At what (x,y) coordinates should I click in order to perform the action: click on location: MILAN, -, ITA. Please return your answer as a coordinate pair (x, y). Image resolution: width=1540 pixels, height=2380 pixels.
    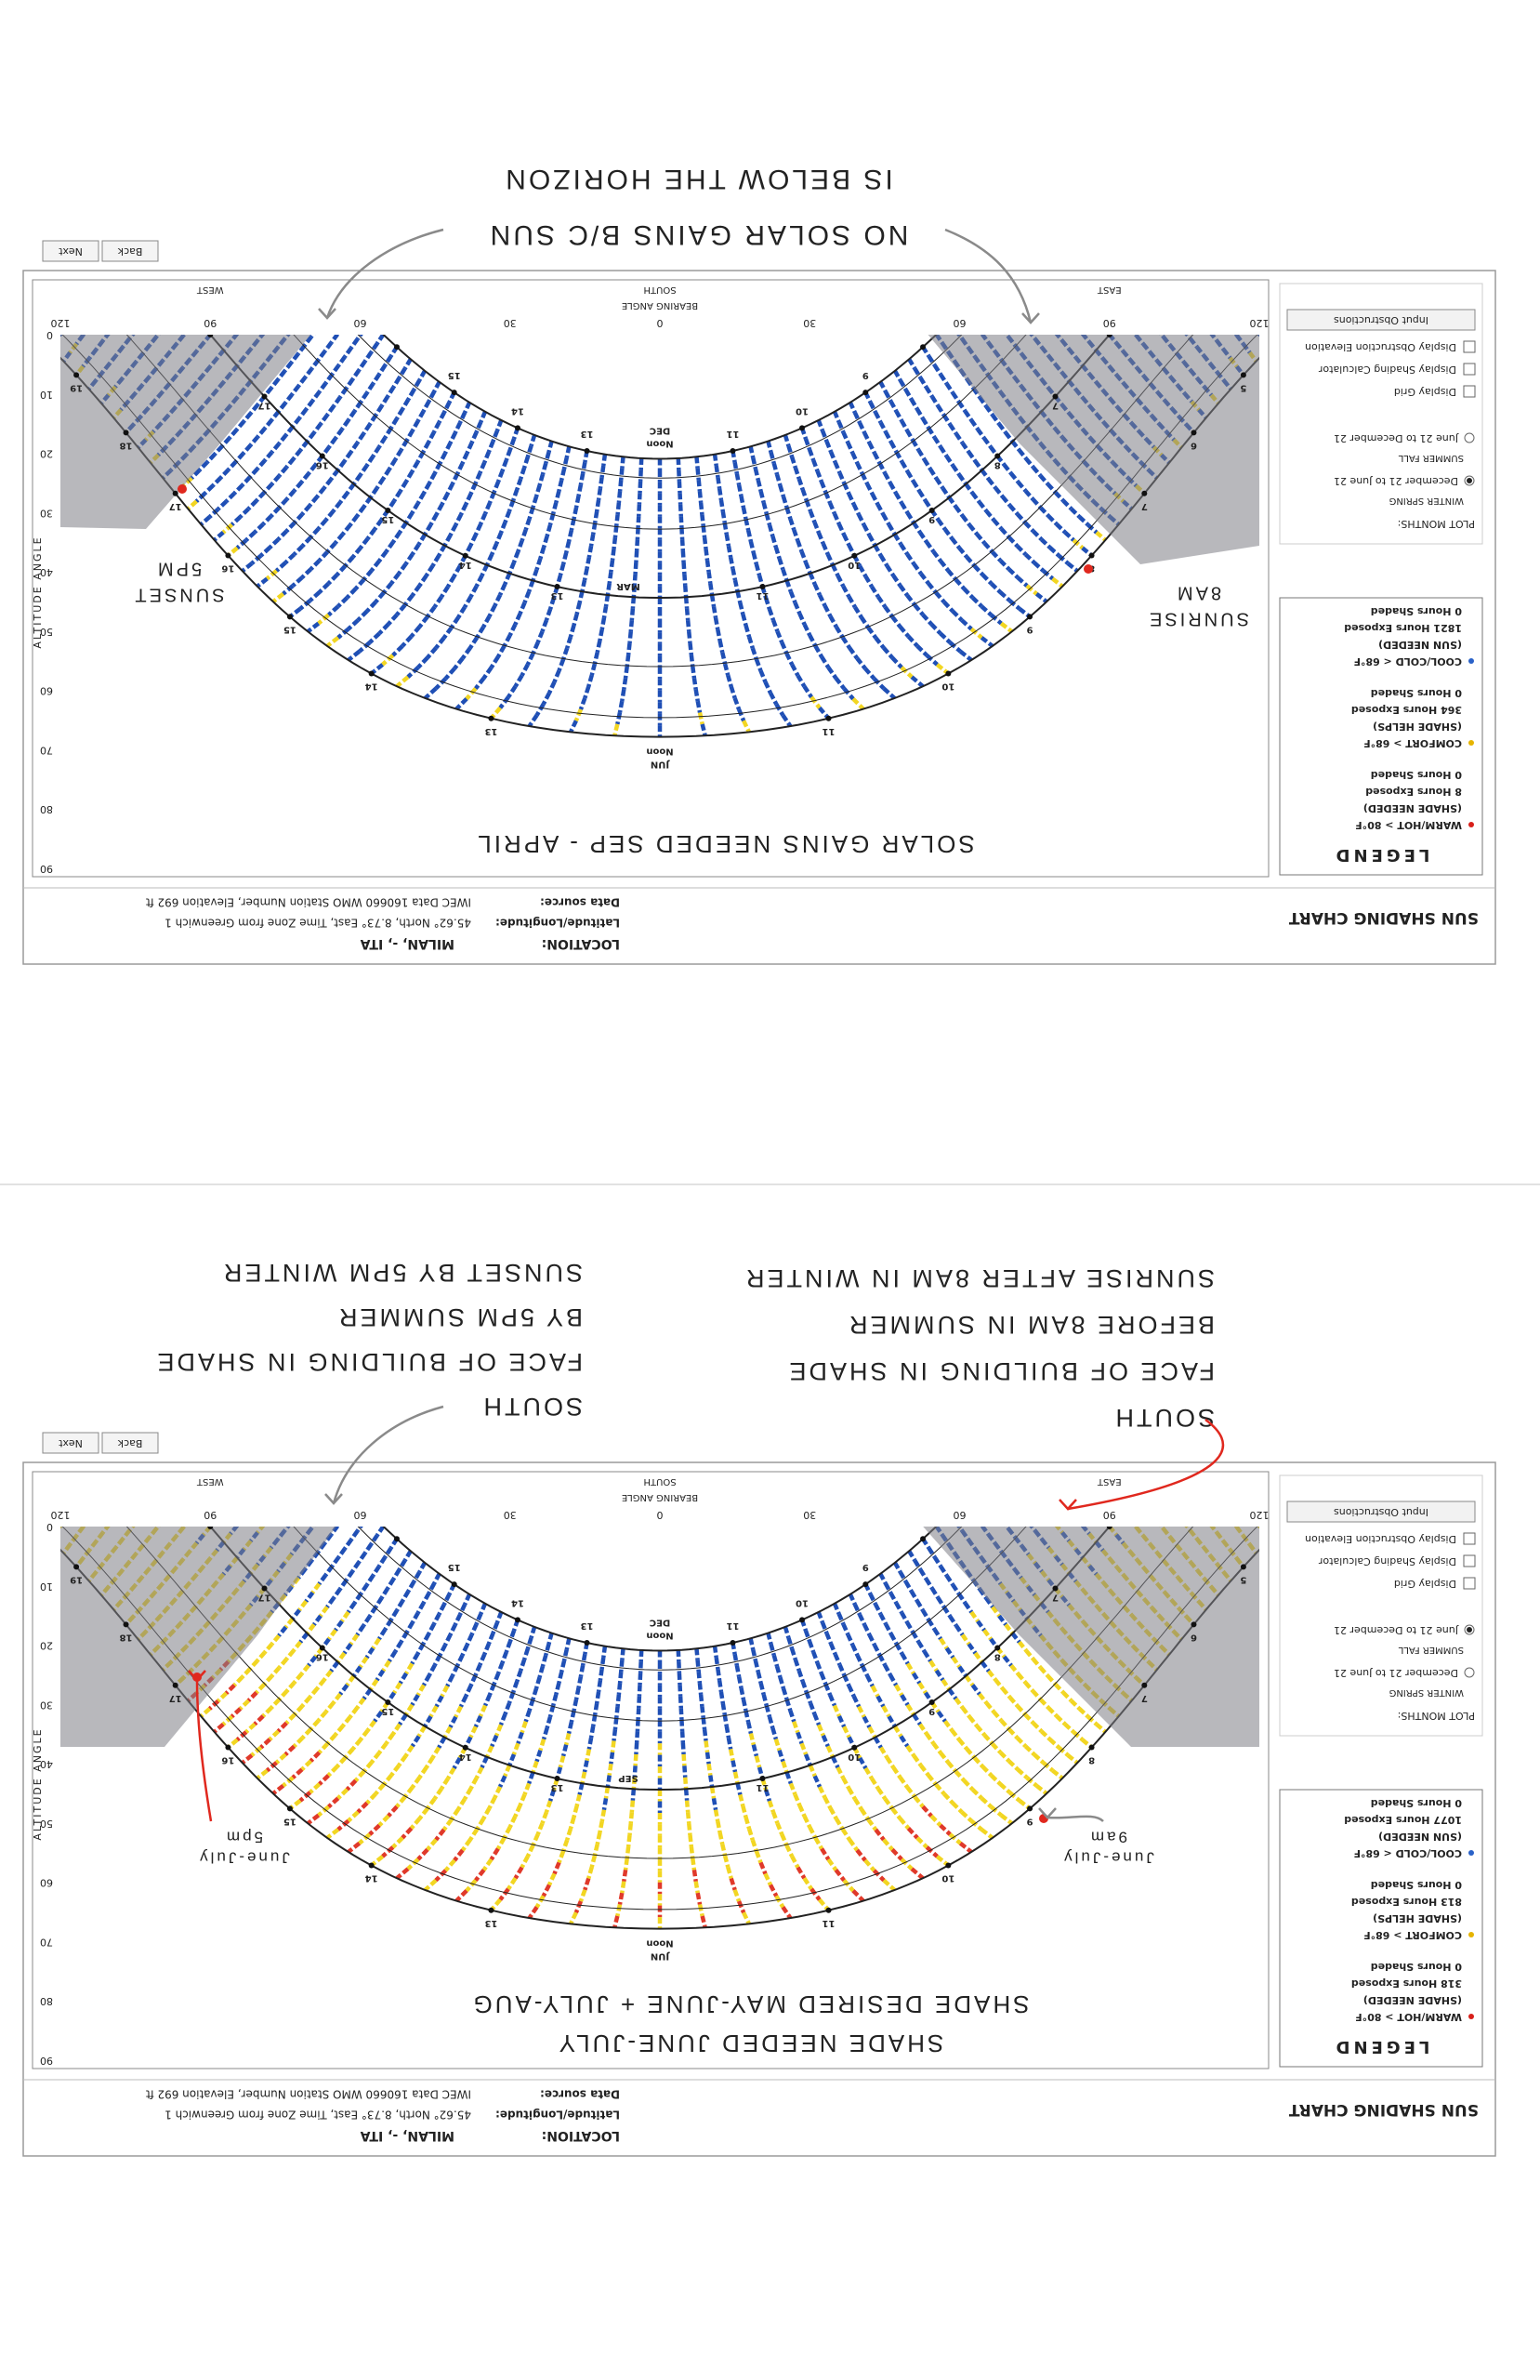
    Looking at the image, I should click on (407, 2135).